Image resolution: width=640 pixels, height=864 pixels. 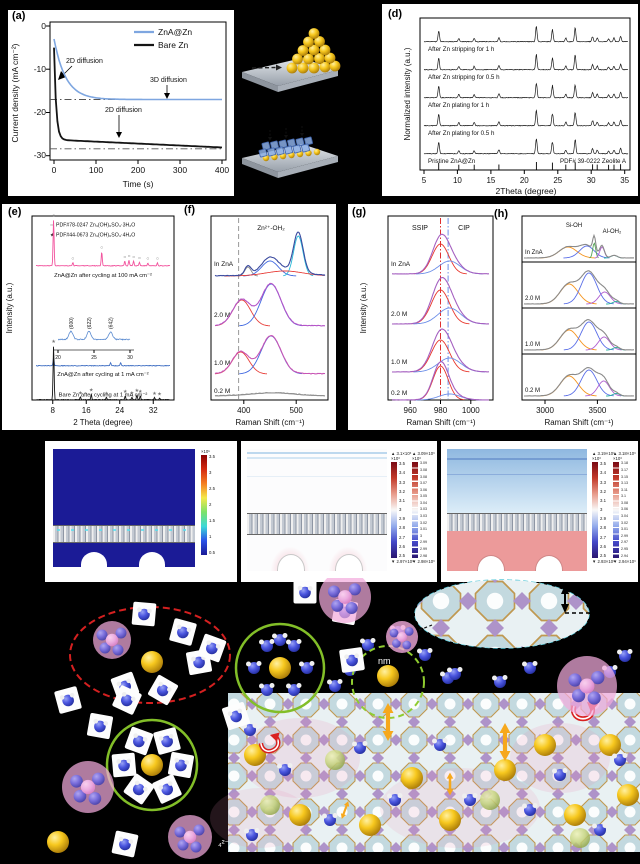 I want to click on g-trace-label: In ZnA, so click(x=401, y=264).